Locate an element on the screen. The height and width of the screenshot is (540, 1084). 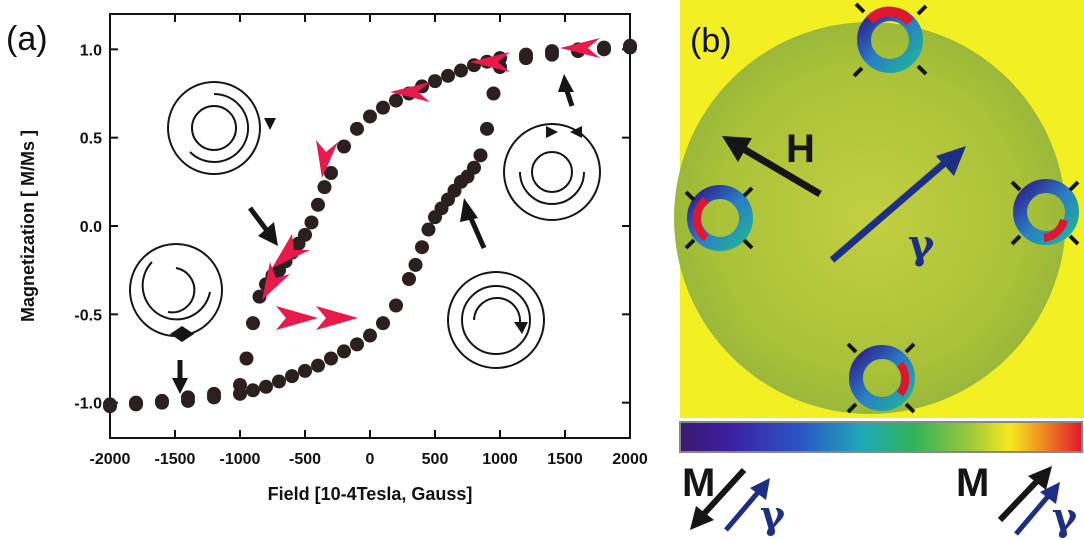
panel-b-label: (b) is located at coordinates (711, 41).